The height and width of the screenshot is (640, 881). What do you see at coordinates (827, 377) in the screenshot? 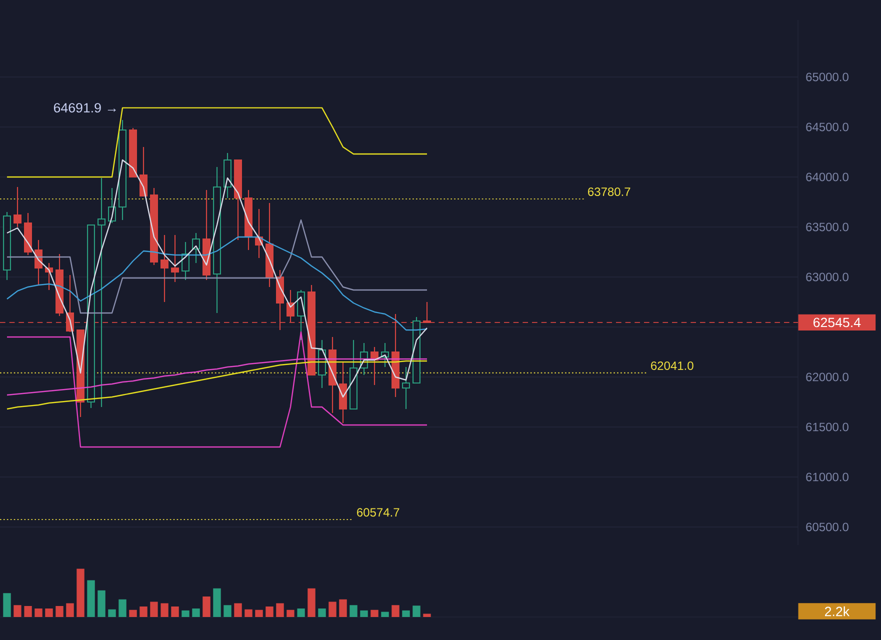
I see `y-tick-label: 62000.0` at bounding box center [827, 377].